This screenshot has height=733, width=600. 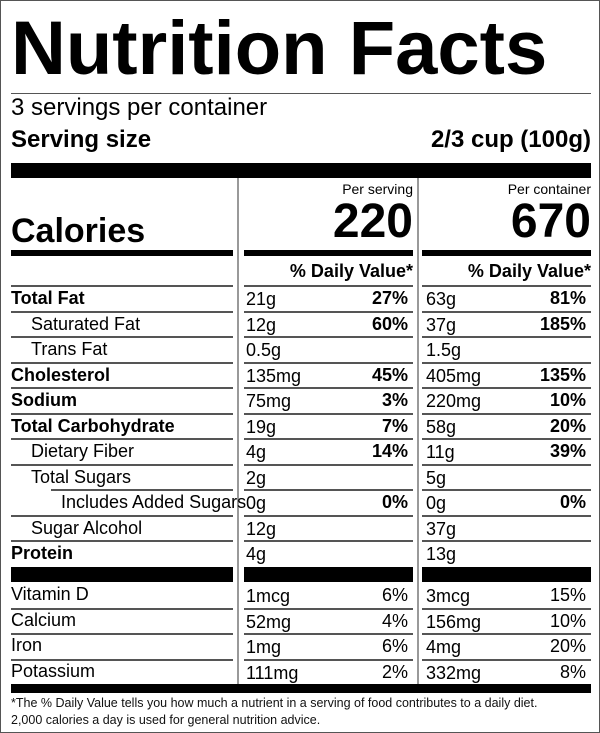 What do you see at coordinates (510, 139) in the screenshot?
I see `serving-size-value: 2/3 cup (100g)` at bounding box center [510, 139].